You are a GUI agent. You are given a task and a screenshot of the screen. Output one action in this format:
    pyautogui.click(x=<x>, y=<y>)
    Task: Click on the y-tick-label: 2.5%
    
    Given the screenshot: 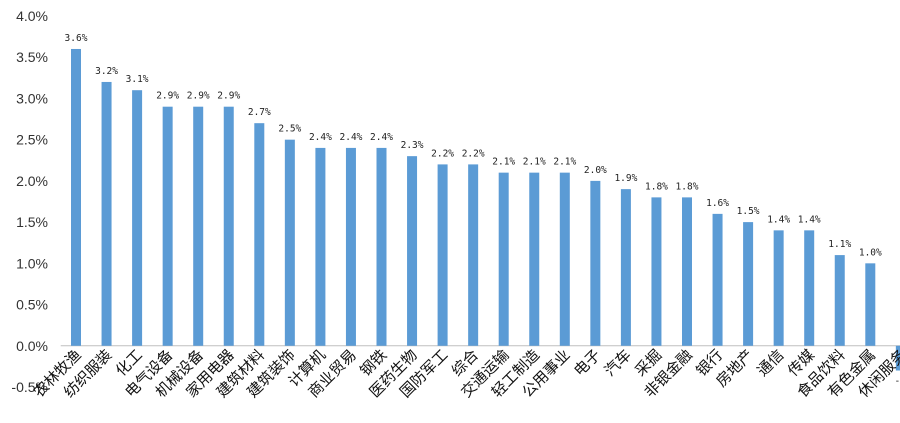 What is the action you would take?
    pyautogui.click(x=32, y=140)
    